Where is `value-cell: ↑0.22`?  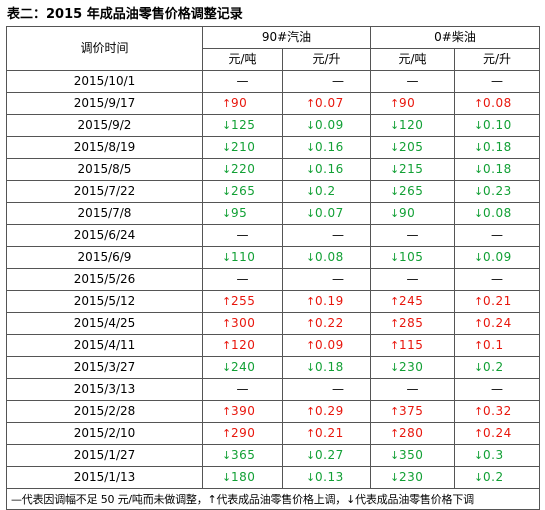 value-cell: ↑0.22 is located at coordinates (326, 323).